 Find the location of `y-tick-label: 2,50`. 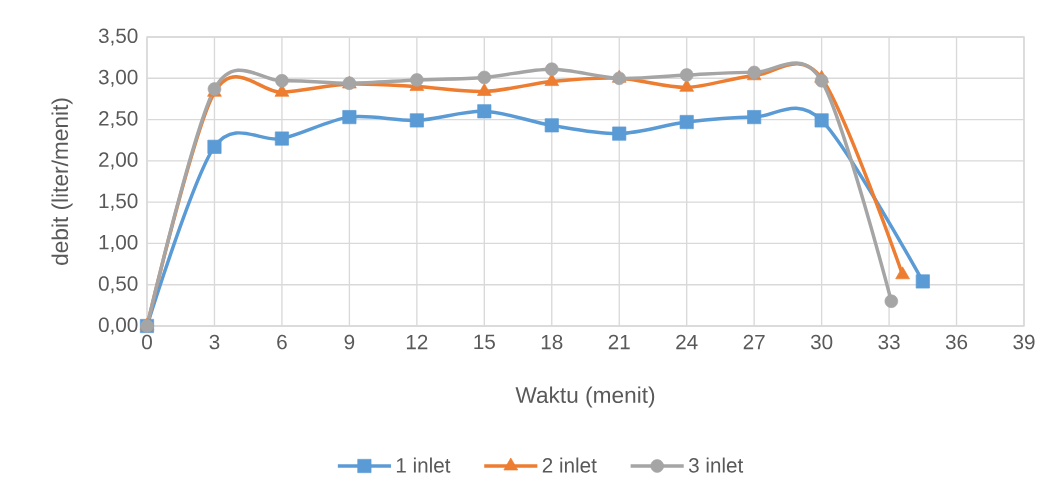

y-tick-label: 2,50 is located at coordinates (118, 120).